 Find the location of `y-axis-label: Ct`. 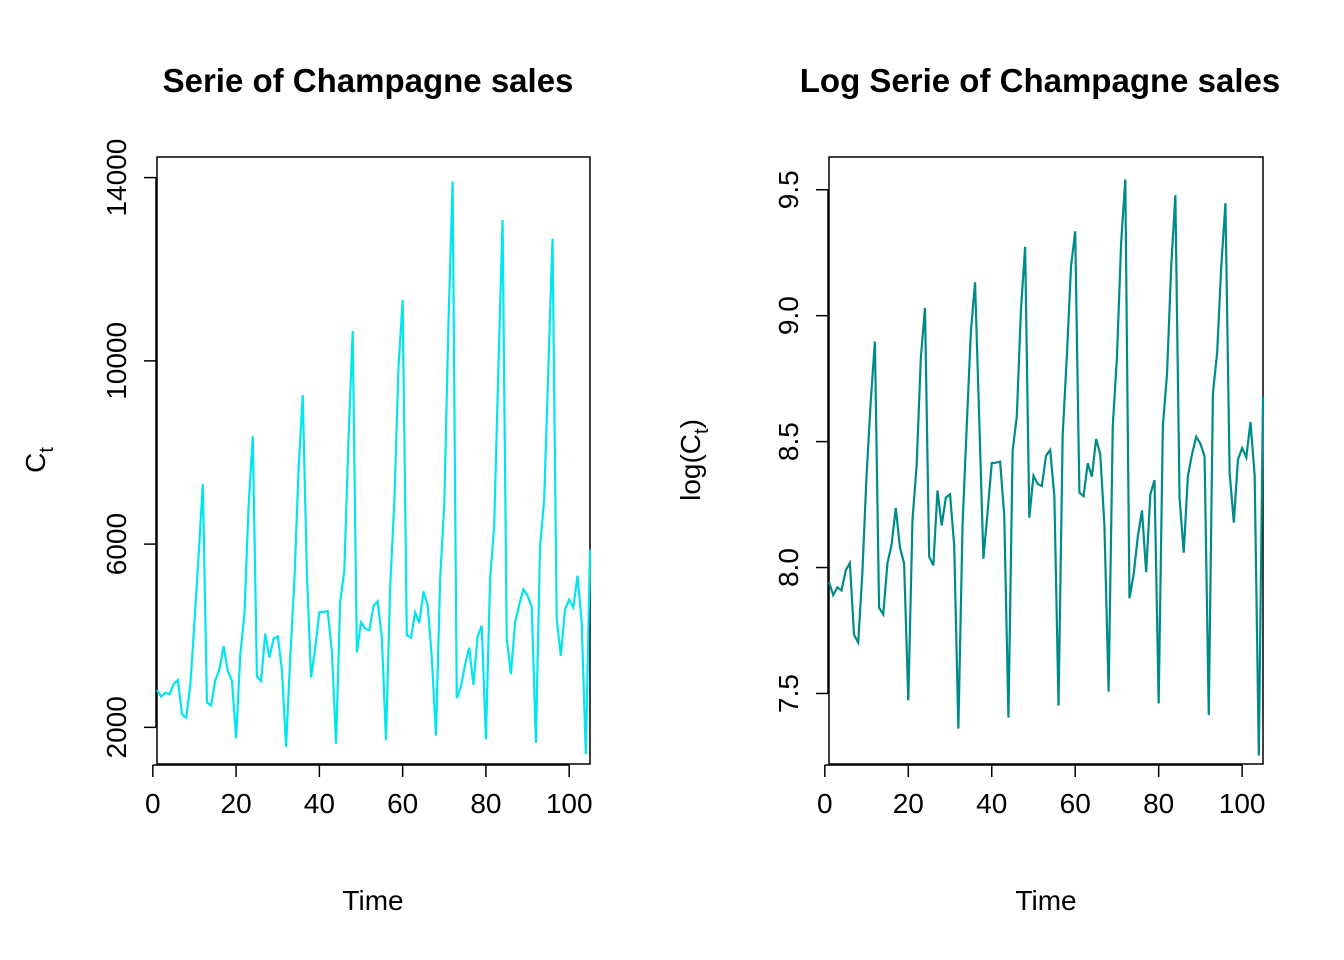

y-axis-label: Ct is located at coordinates (39, 460).